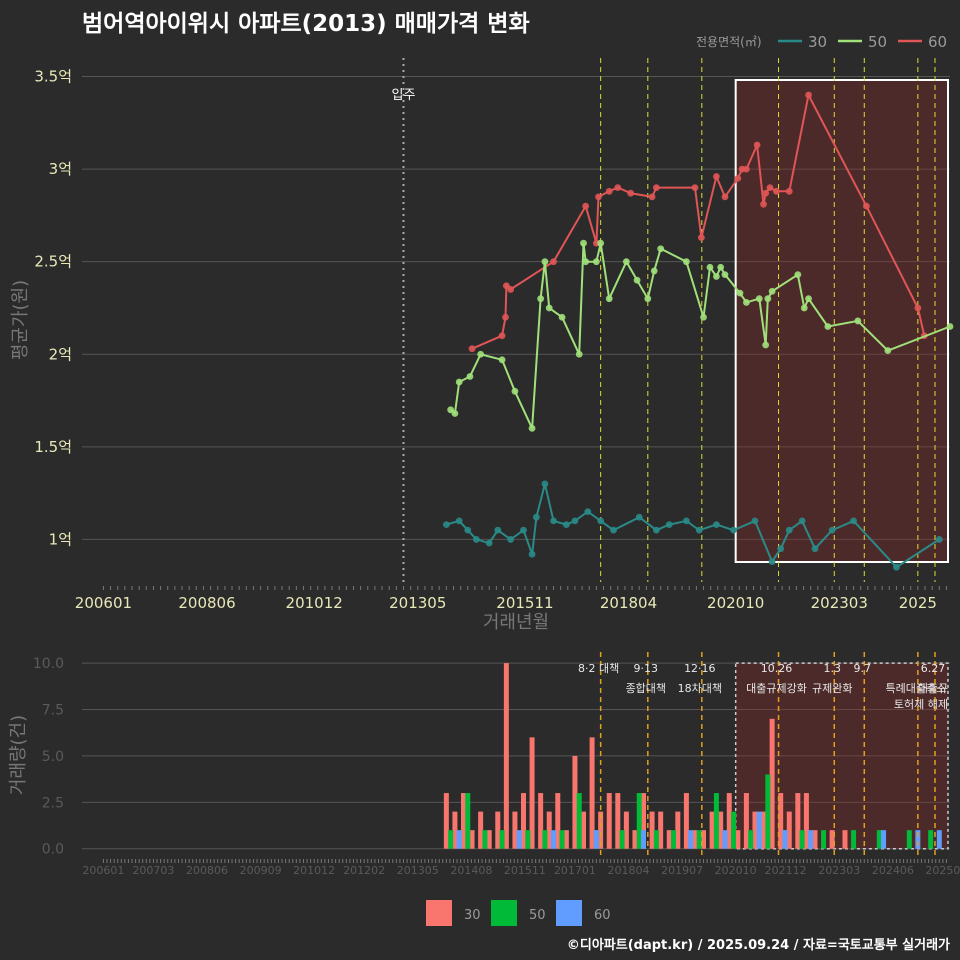  Describe the element at coordinates (524, 603) in the screenshot. I see `x-tick-label: 201511` at that location.